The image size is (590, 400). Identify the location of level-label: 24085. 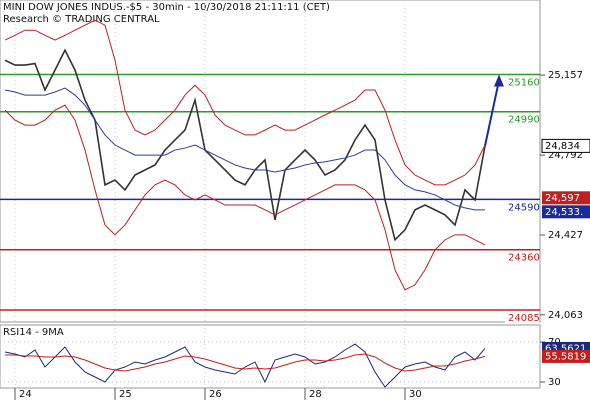
(524, 318).